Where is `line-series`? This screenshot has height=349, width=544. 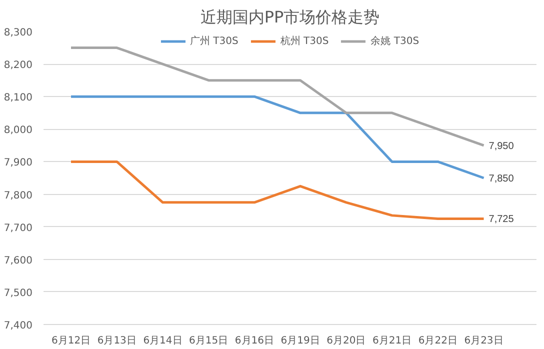
line-series is located at coordinates (278, 190).